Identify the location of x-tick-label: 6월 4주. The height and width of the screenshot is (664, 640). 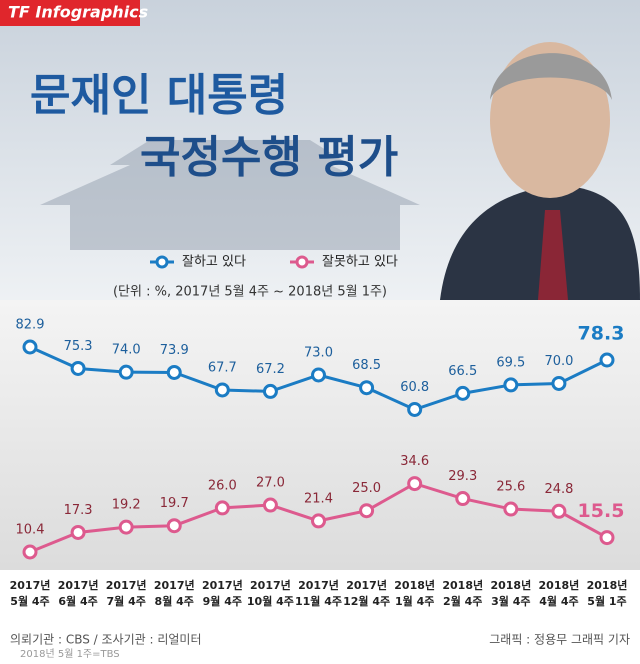
(77, 601).